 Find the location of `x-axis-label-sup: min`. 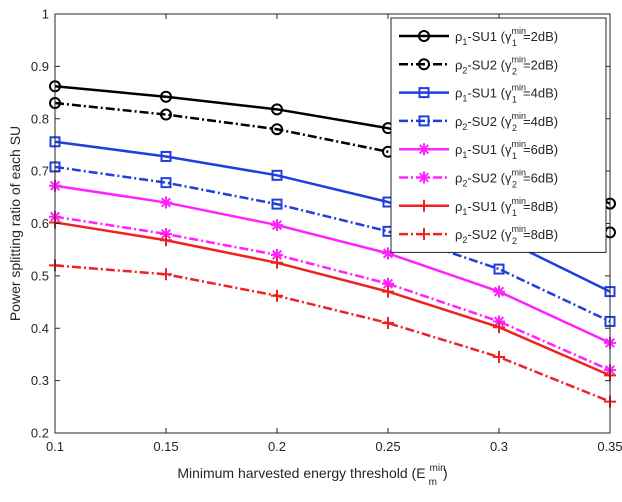

x-axis-label-sup: min is located at coordinates (438, 468).